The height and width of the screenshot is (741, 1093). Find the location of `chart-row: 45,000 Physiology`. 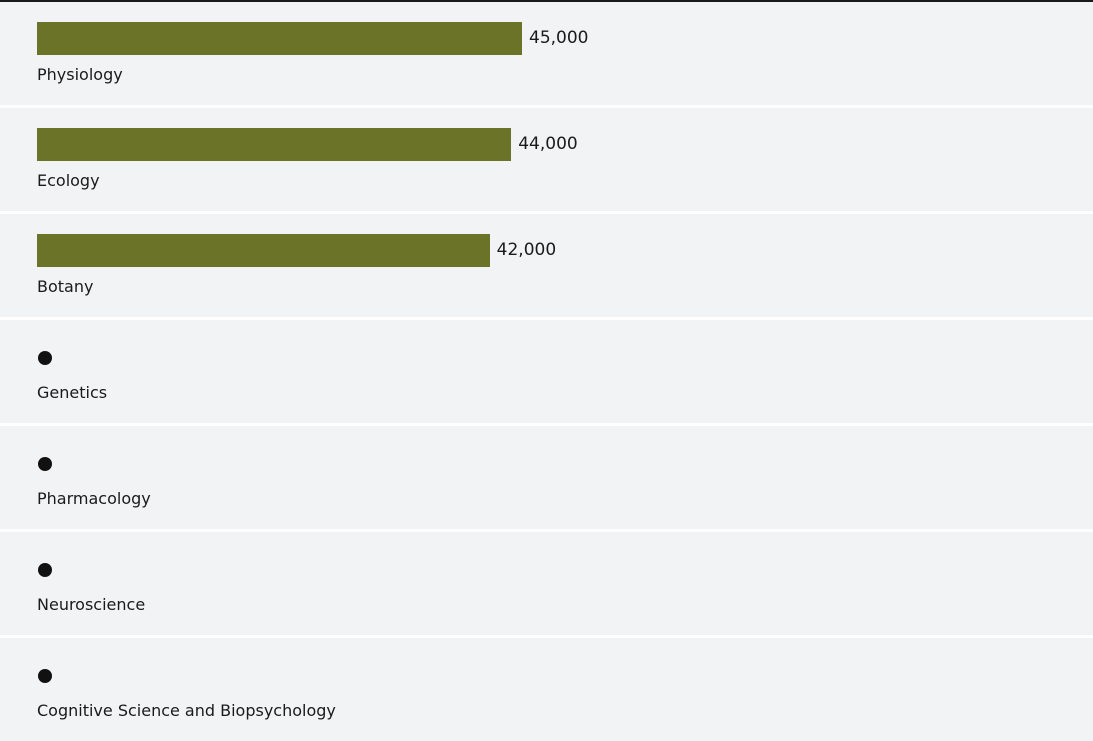

chart-row: 45,000 Physiology is located at coordinates (546, 55).